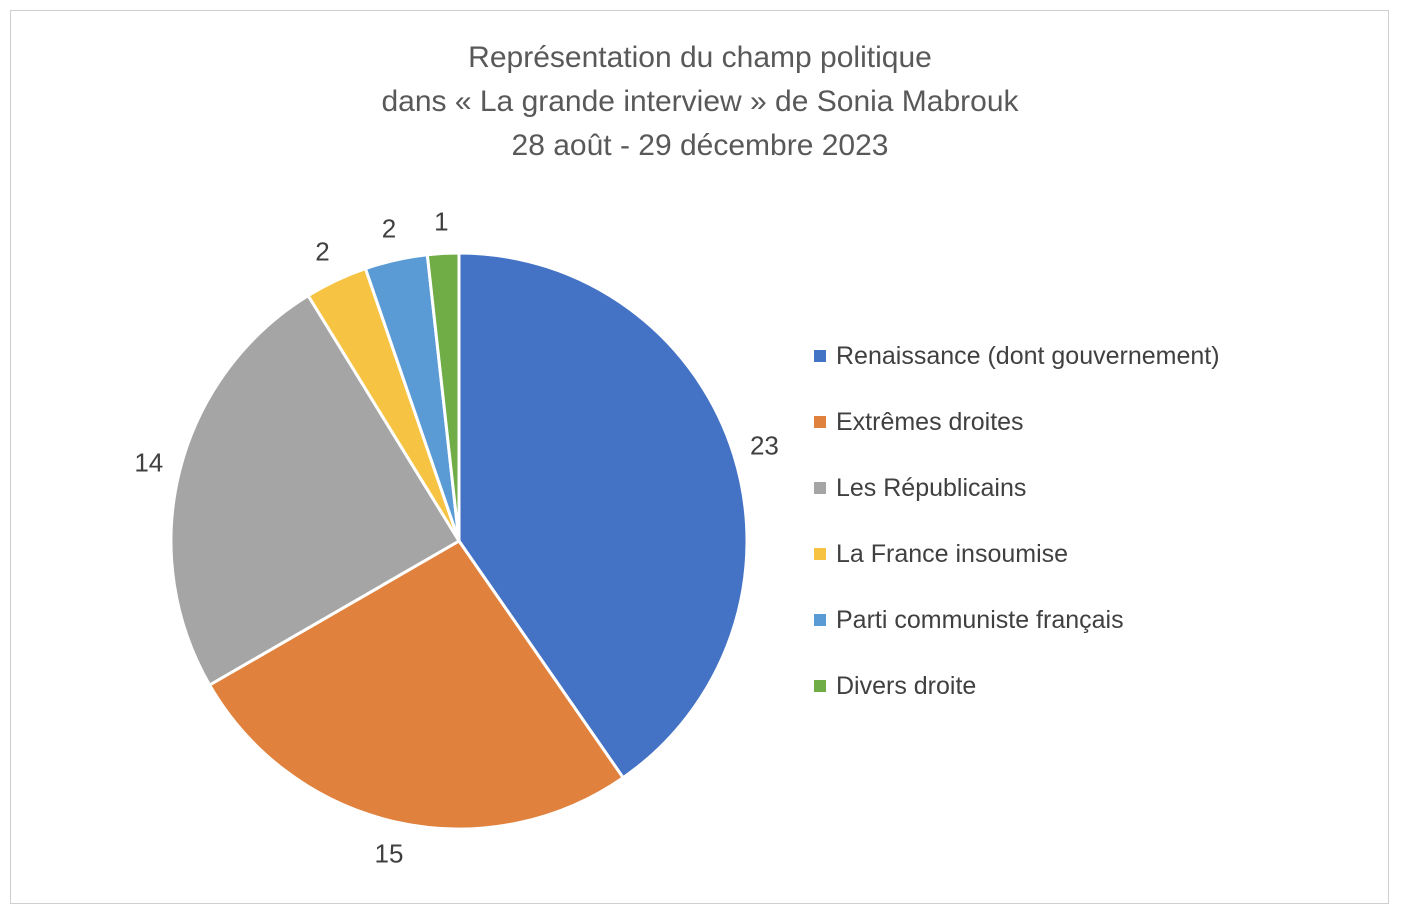 Image resolution: width=1402 pixels, height=920 pixels. I want to click on data-label-6: 1, so click(441, 221).